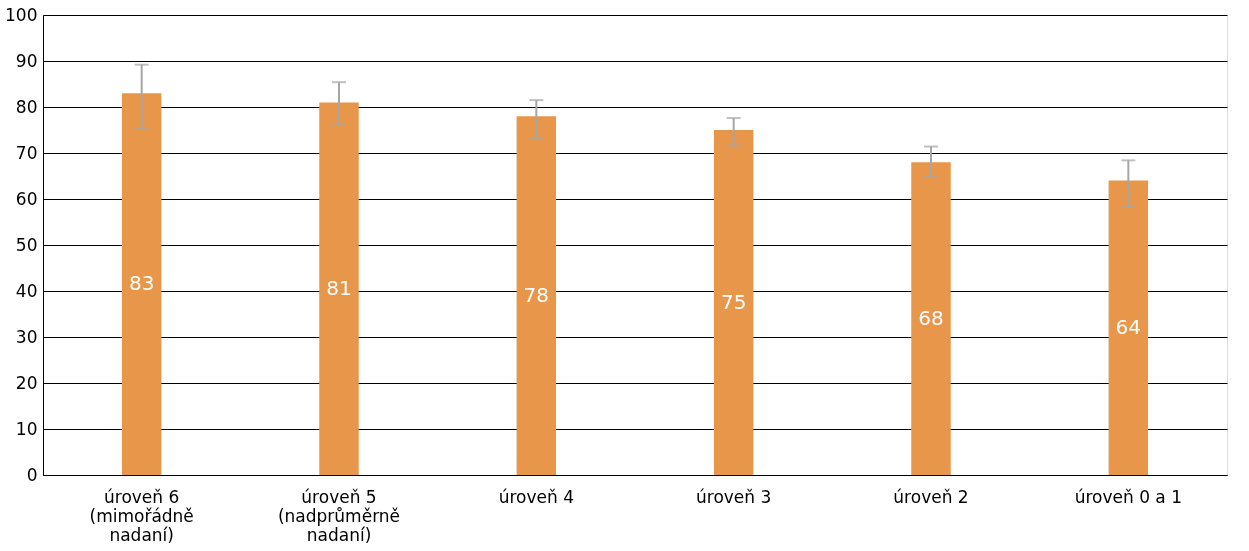 The width and height of the screenshot is (1249, 551). Describe the element at coordinates (339, 515) in the screenshot. I see `x-tick-label: úroveň 5 (nadprůměrně nadaní)` at that location.